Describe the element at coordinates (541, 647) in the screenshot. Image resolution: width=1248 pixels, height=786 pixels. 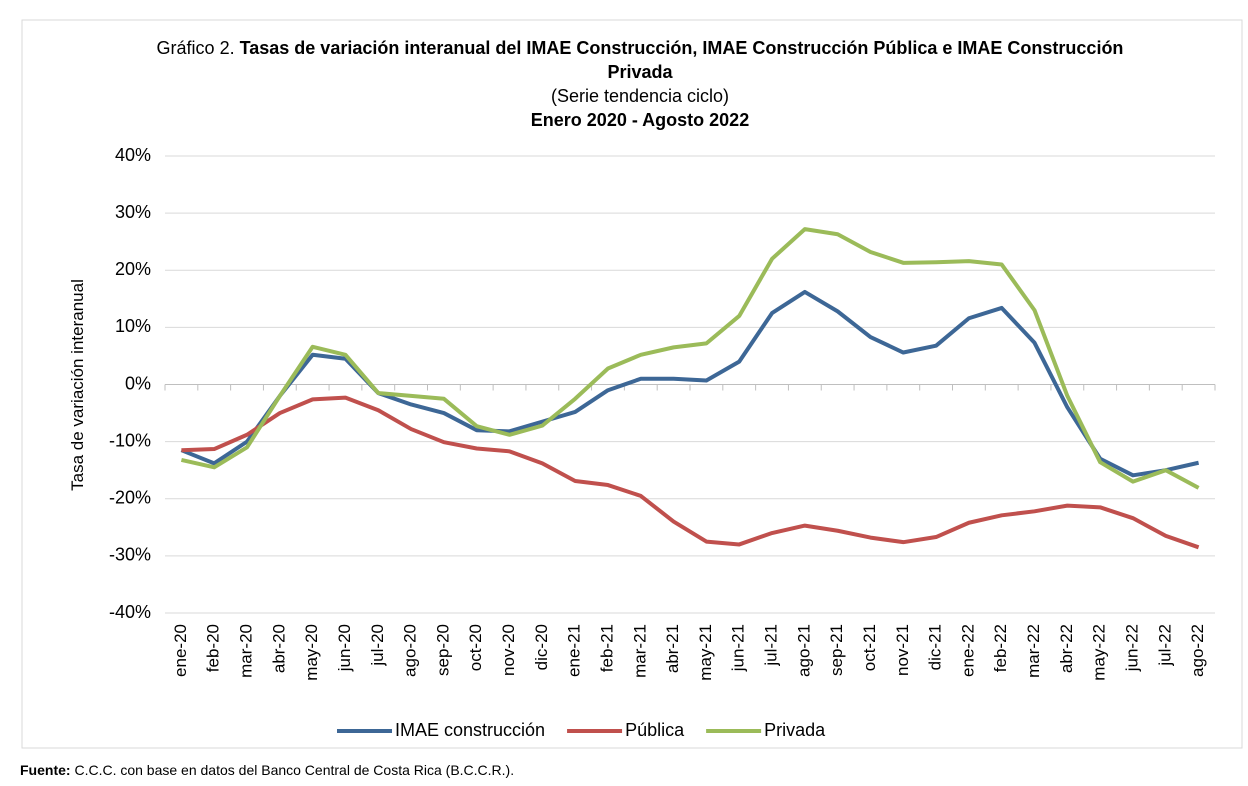
I see `x-tick-label: dic-20` at that location.